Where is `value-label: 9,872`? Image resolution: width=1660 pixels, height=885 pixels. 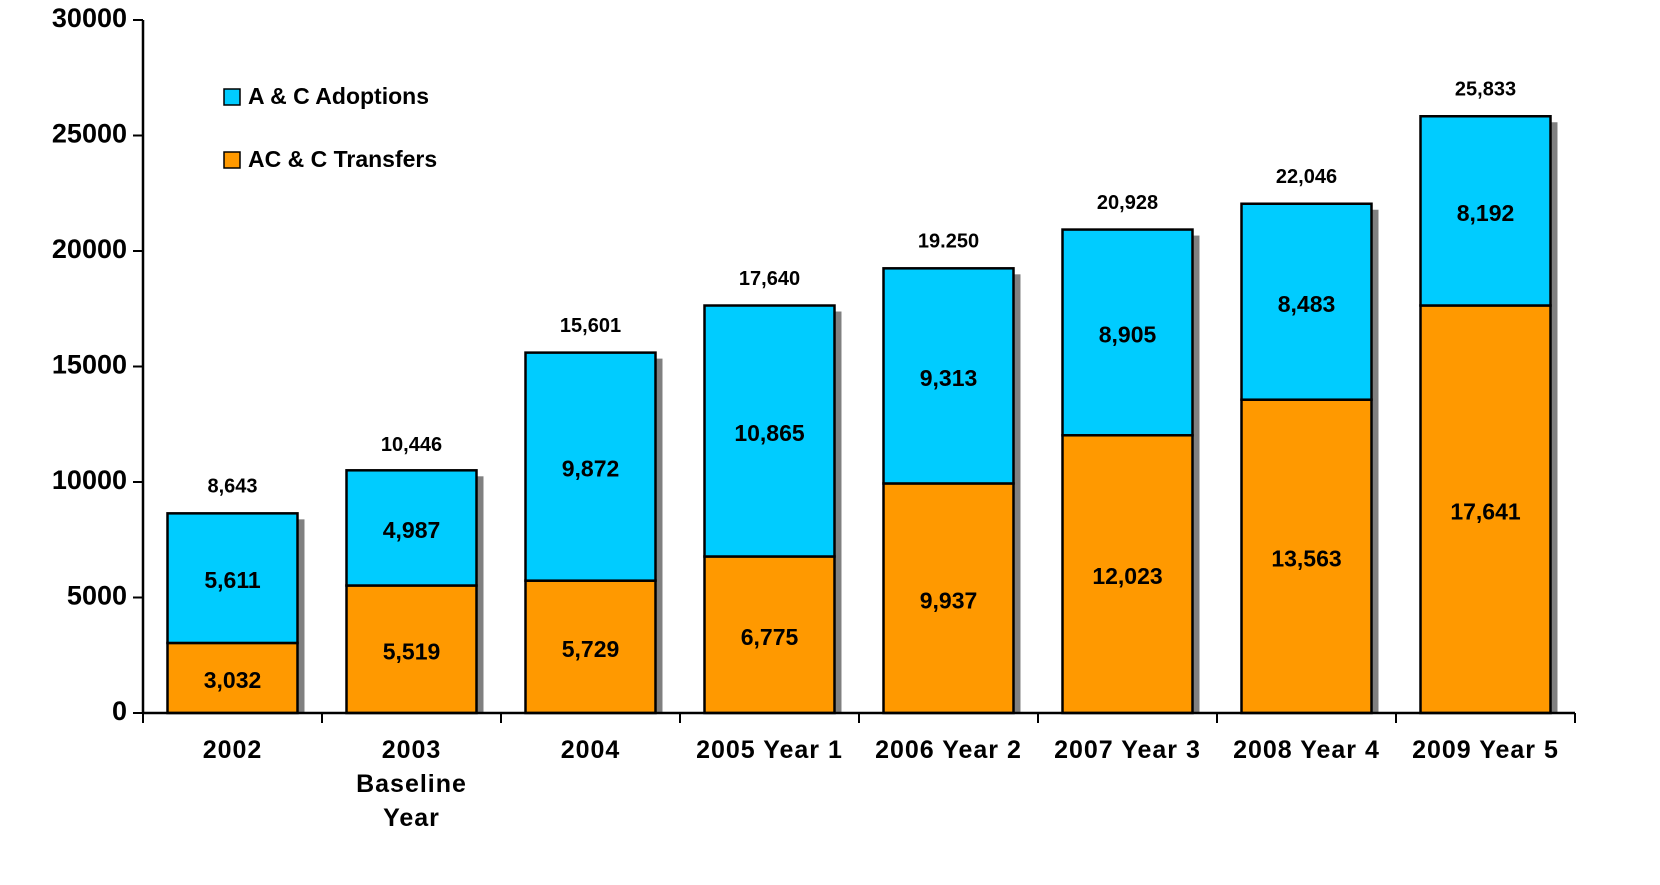
value-label: 9,872 is located at coordinates (591, 469).